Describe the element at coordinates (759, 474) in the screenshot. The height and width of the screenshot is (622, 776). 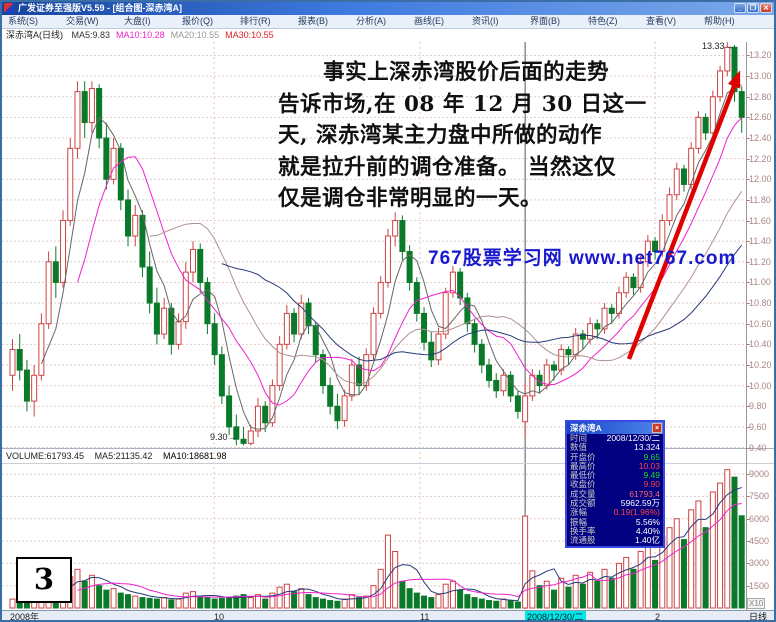
I see `volume-tick-label: 9000` at that location.